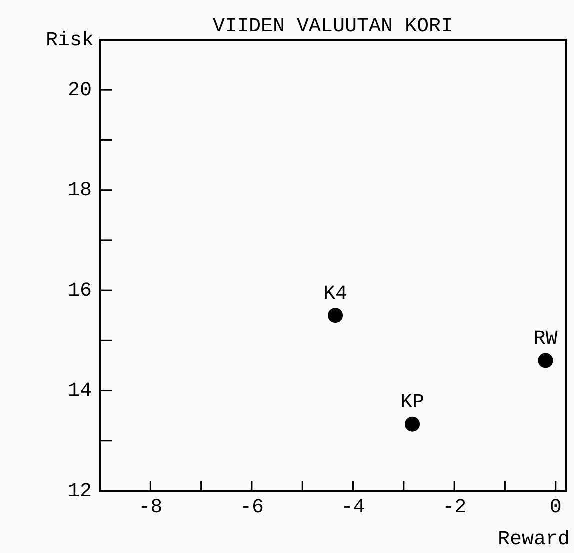 Image resolution: width=574 pixels, height=553 pixels. I want to click on x-tick-label: -8, so click(150, 508).